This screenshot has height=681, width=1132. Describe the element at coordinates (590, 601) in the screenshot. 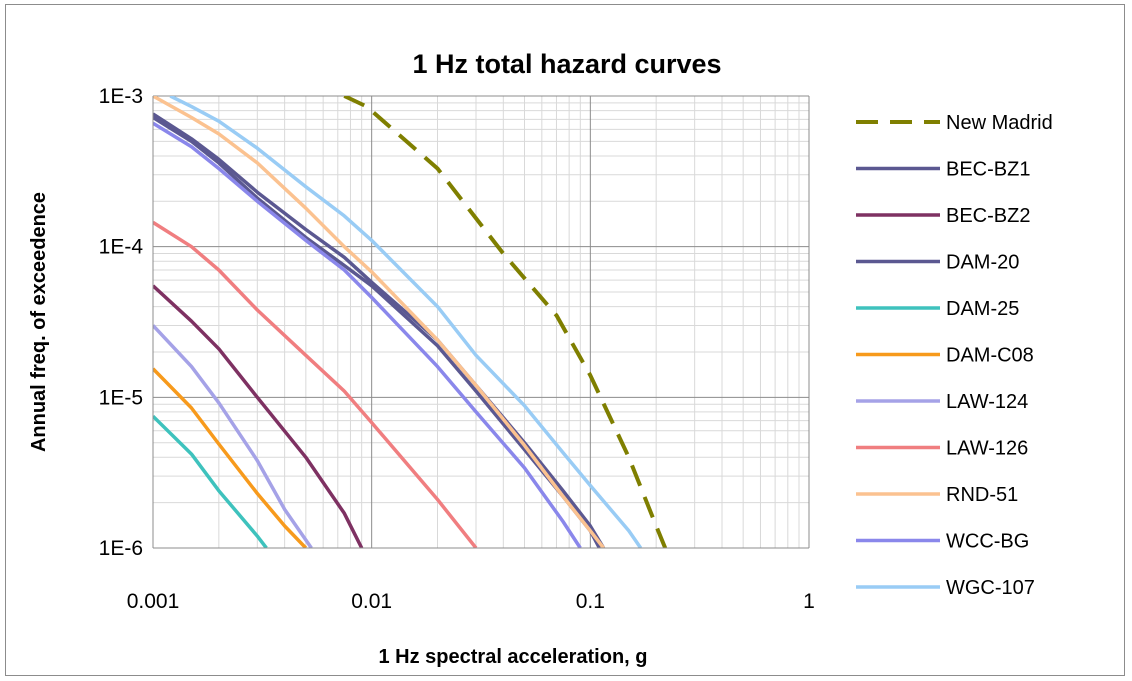

I see `x-tick-label: 0.1` at that location.